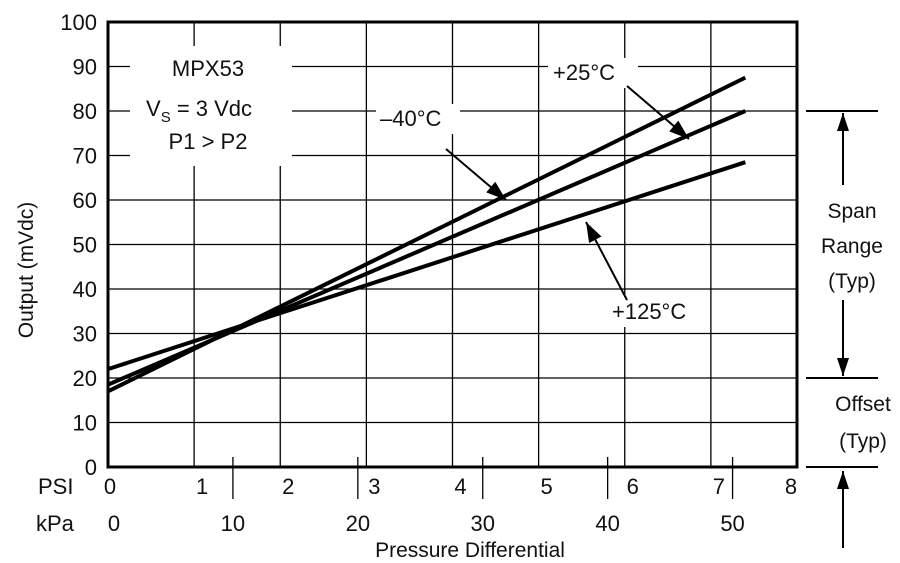  Describe the element at coordinates (91, 467) in the screenshot. I see `y-tick-label-0: 0` at that location.